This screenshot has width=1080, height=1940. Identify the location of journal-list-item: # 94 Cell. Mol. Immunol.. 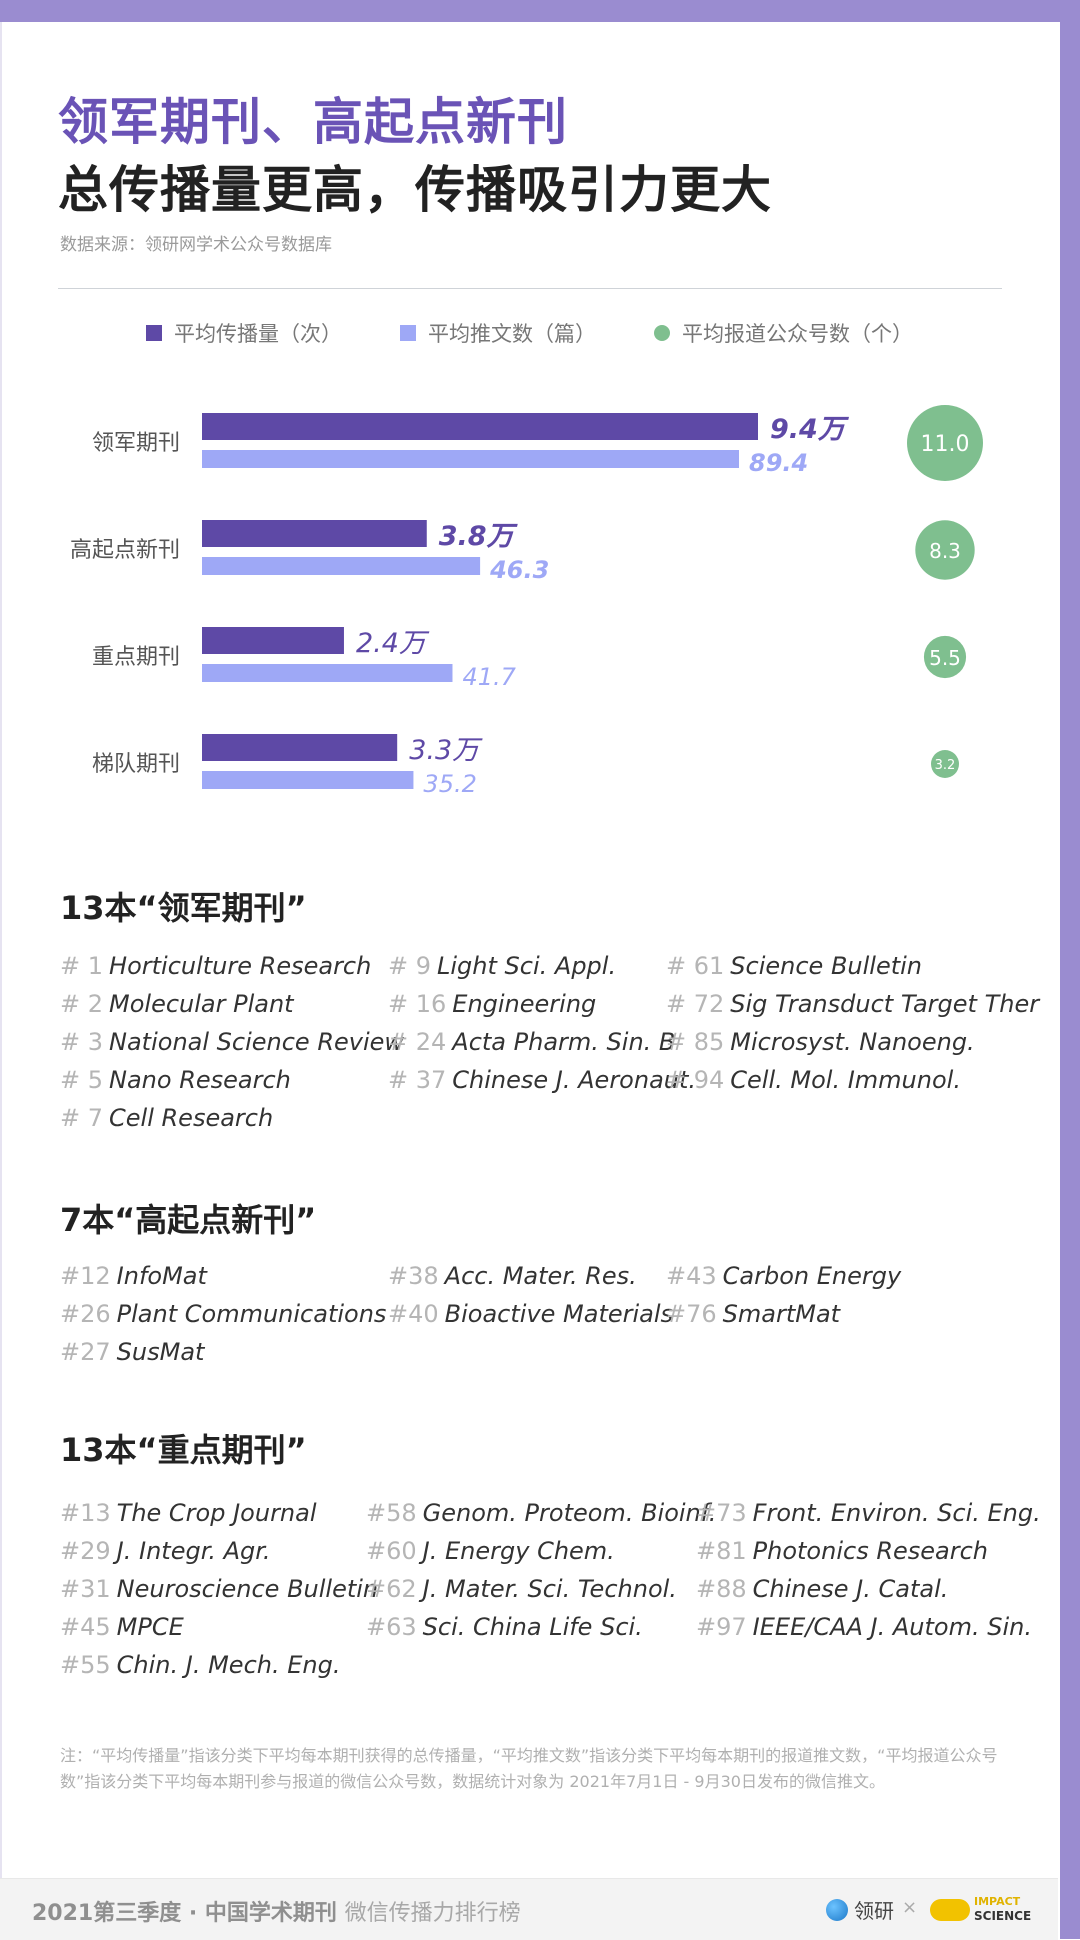
(813, 1080).